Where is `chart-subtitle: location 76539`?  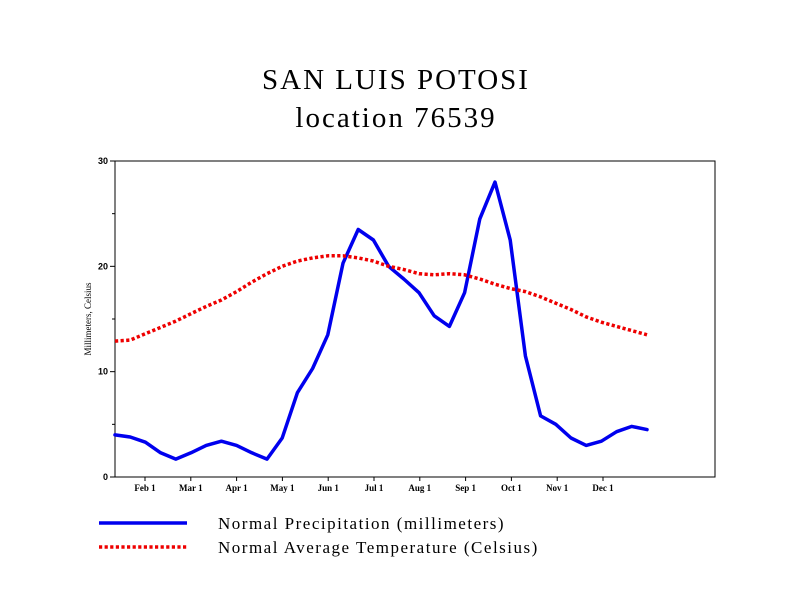
chart-subtitle: location 76539 is located at coordinates (396, 118).